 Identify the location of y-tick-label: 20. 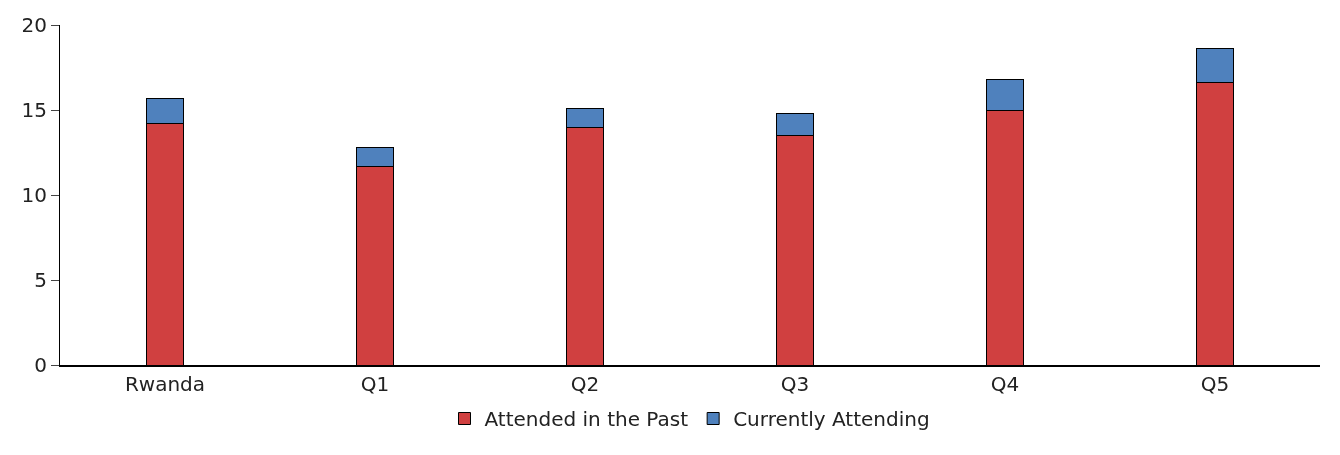
(34, 25).